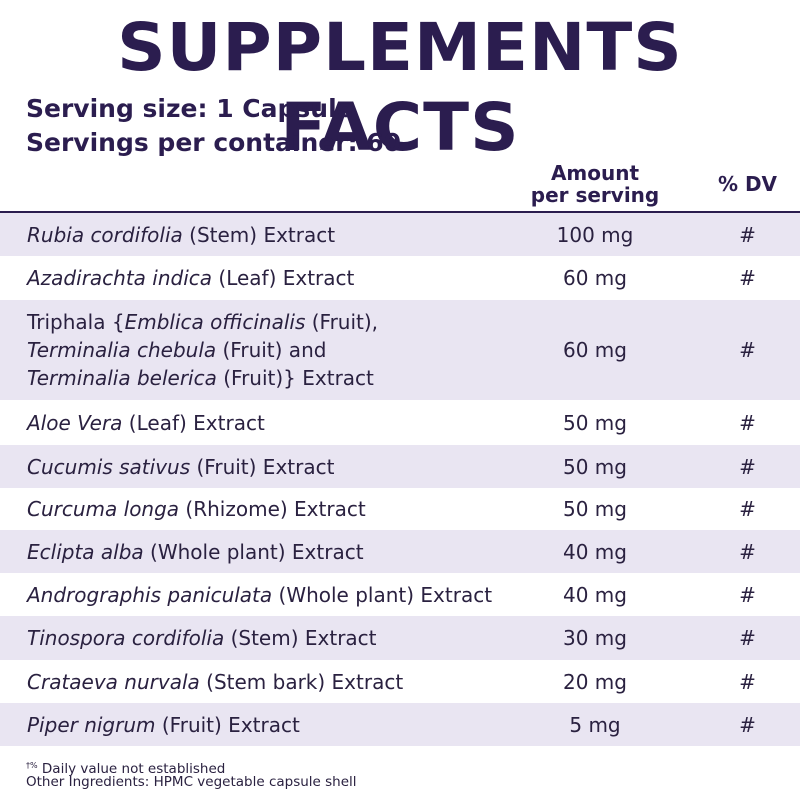  I want to click on table-row: Aloe Vera (Leaf) Extract 50 mg #, so click(400, 422).